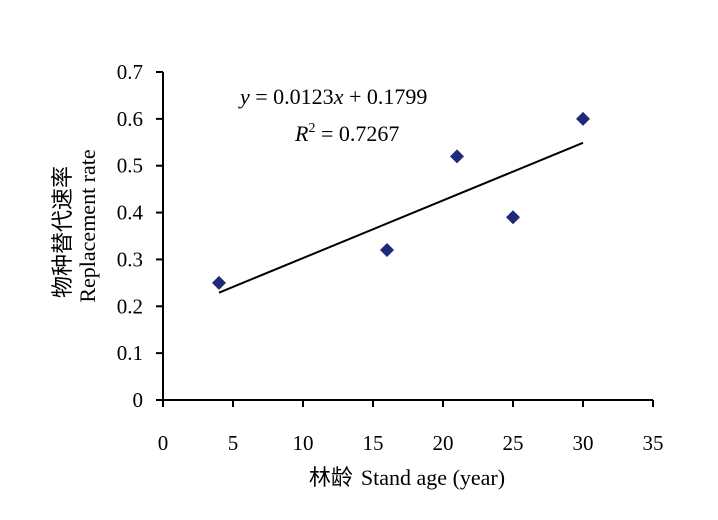  What do you see at coordinates (311, 128) in the screenshot?
I see `r-squared-exp: 2` at bounding box center [311, 128].